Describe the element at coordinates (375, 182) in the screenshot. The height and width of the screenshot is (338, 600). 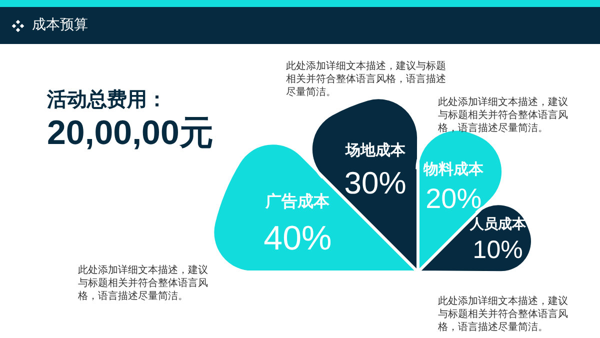
I see `data-label: 30%` at that location.